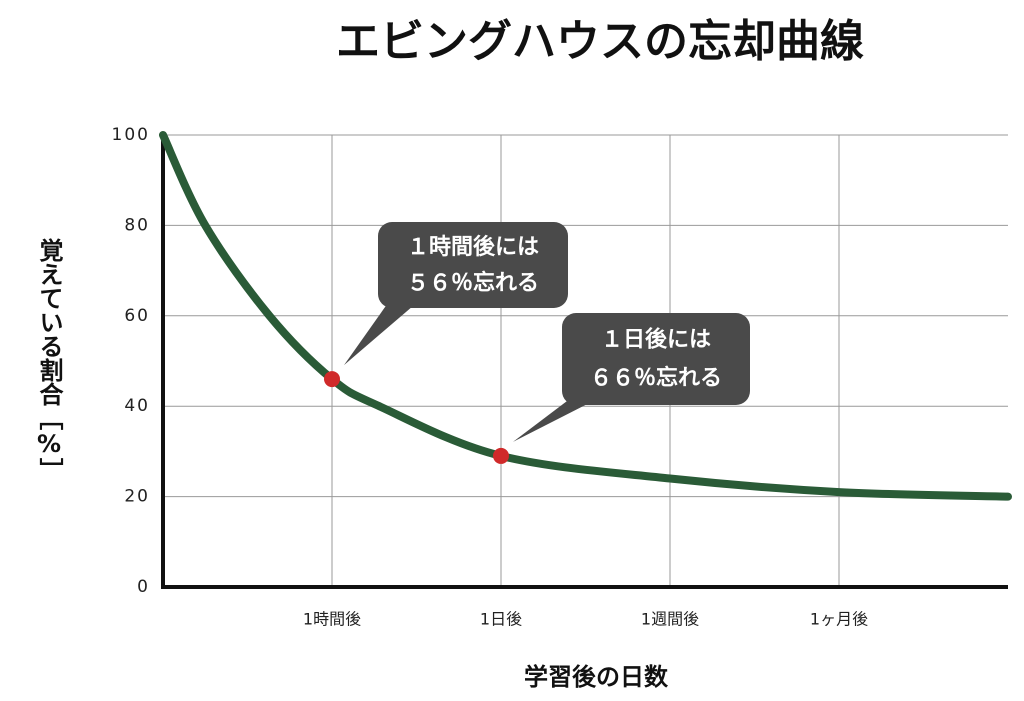 This screenshot has height=701, width=1024. I want to click on callout-text: １日後には, so click(656, 340).